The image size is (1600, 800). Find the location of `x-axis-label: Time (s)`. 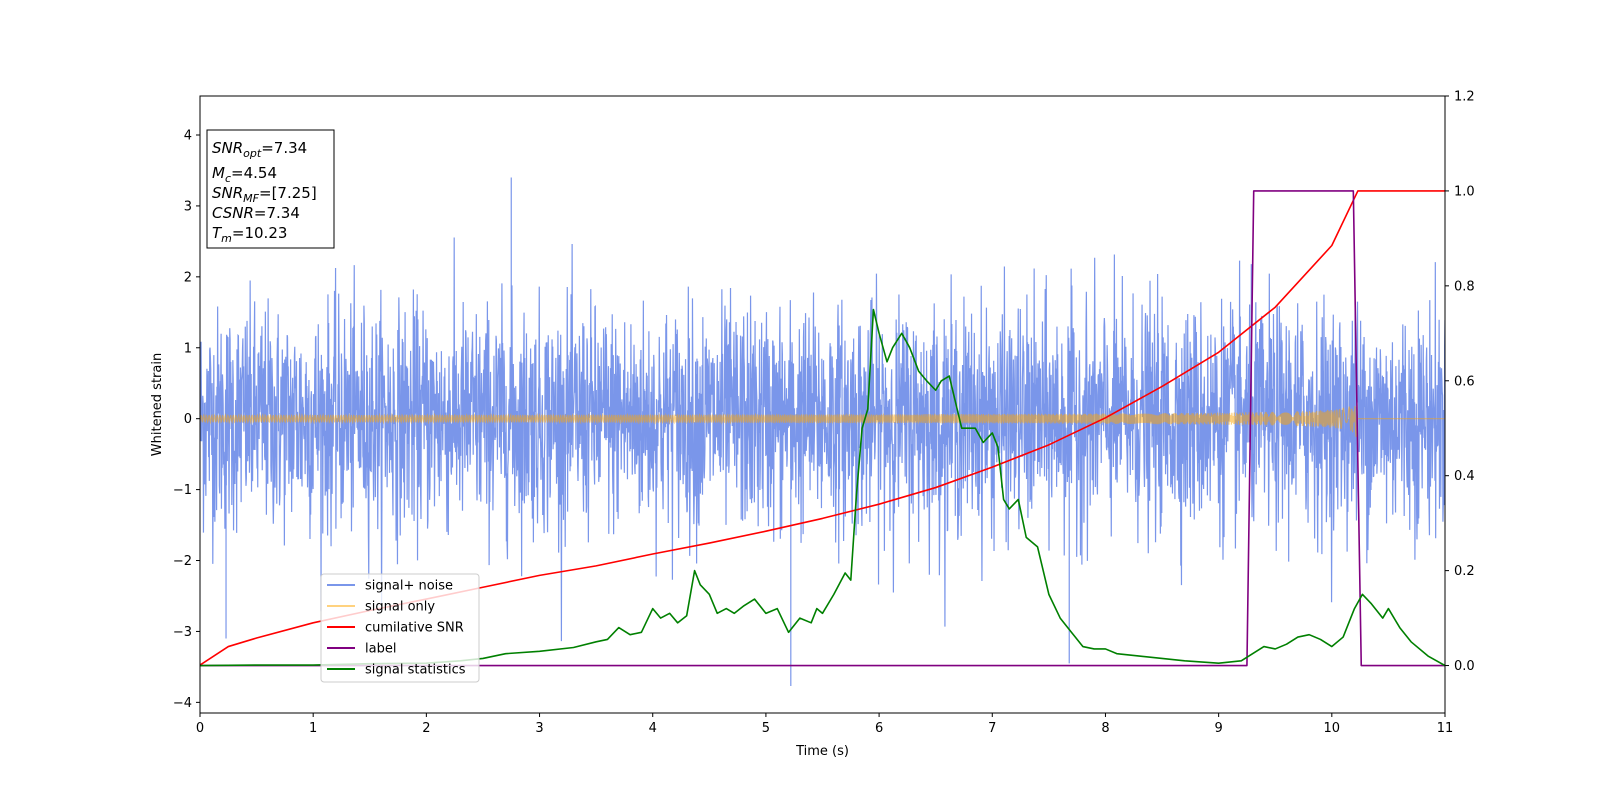

x-axis-label: Time (s) is located at coordinates (822, 751).